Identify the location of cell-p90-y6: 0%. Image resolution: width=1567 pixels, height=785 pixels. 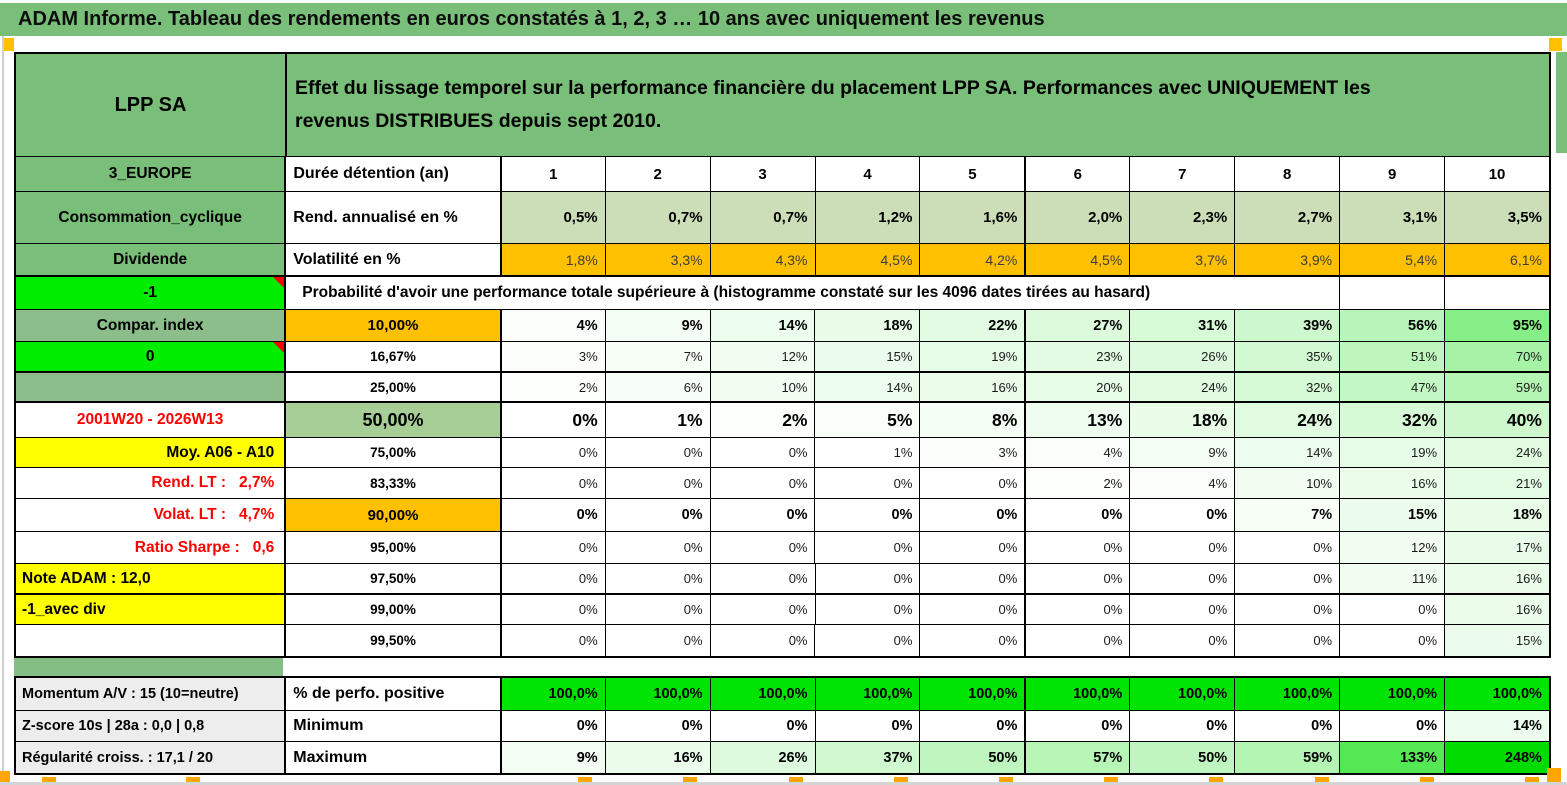
(1077, 515).